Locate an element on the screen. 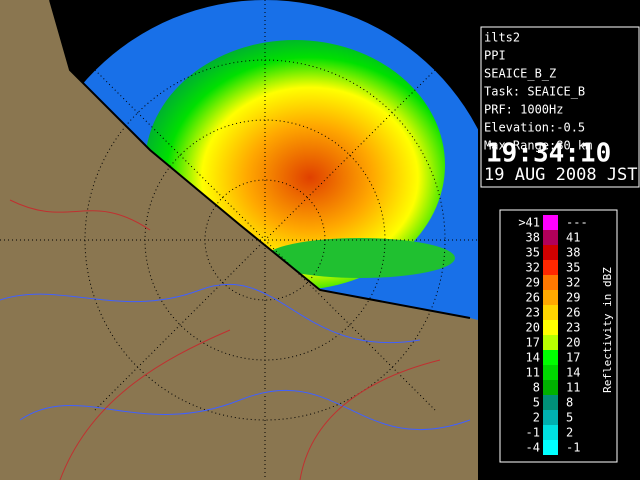 This screenshot has width=640, height=480. info-line: Task: SEAICE_B is located at coordinates (534, 92).